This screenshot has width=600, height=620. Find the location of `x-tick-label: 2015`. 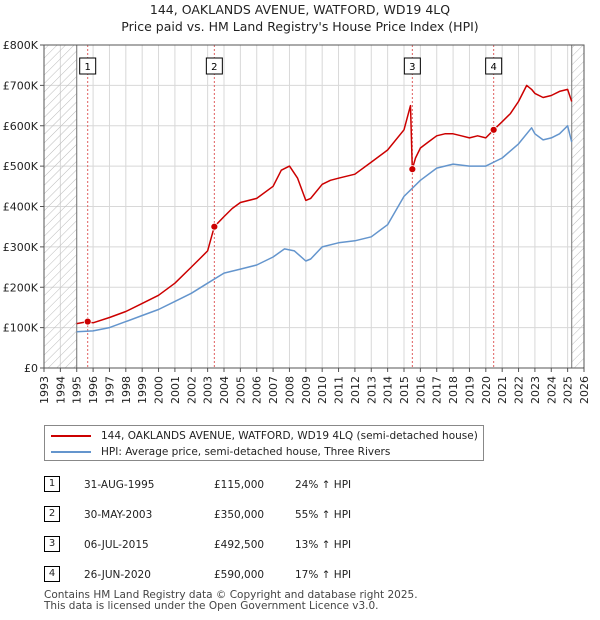

x-tick-label: 2015 is located at coordinates (404, 390).